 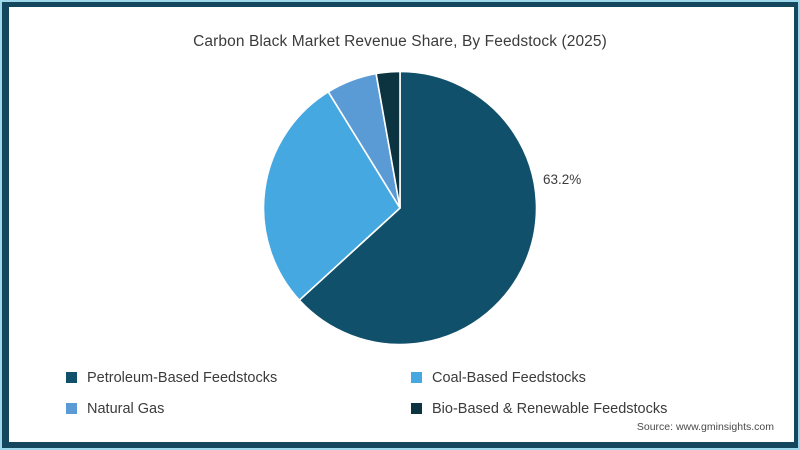 I want to click on legend-item: Petroleum-Based Feedstocks, so click(x=238, y=377).